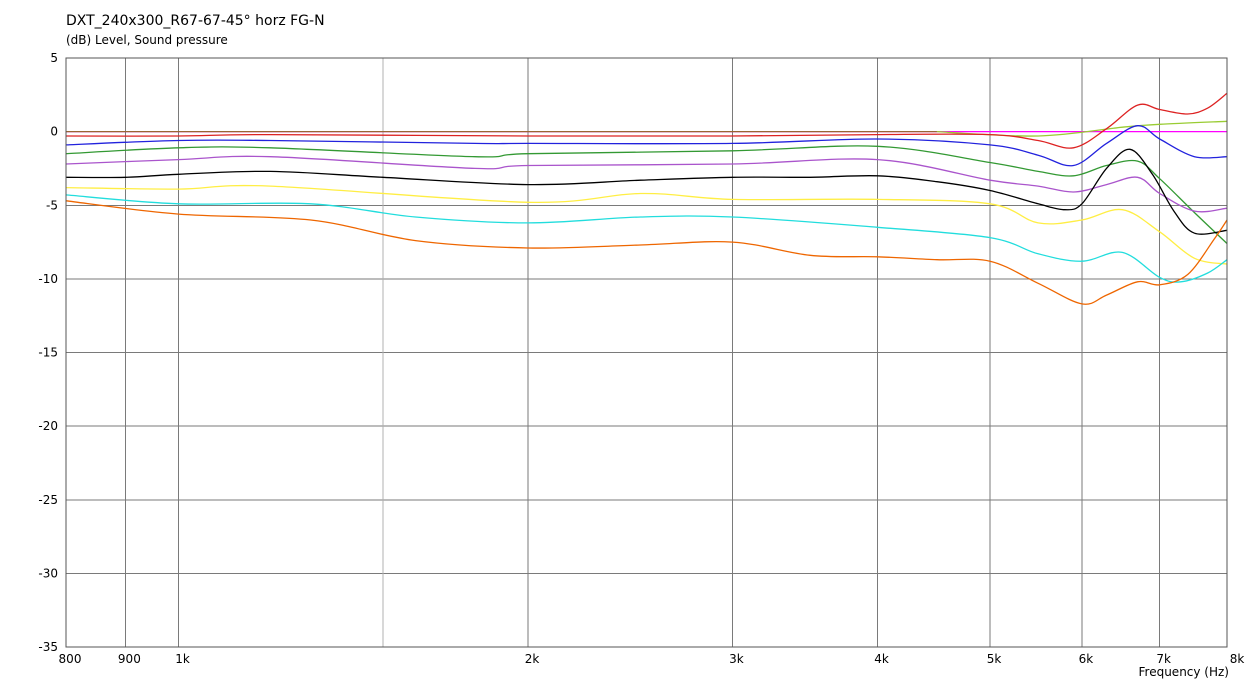 This screenshot has width=1251, height=684. What do you see at coordinates (1237, 659) in the screenshot?
I see `x-tick-label: 8k` at bounding box center [1237, 659].